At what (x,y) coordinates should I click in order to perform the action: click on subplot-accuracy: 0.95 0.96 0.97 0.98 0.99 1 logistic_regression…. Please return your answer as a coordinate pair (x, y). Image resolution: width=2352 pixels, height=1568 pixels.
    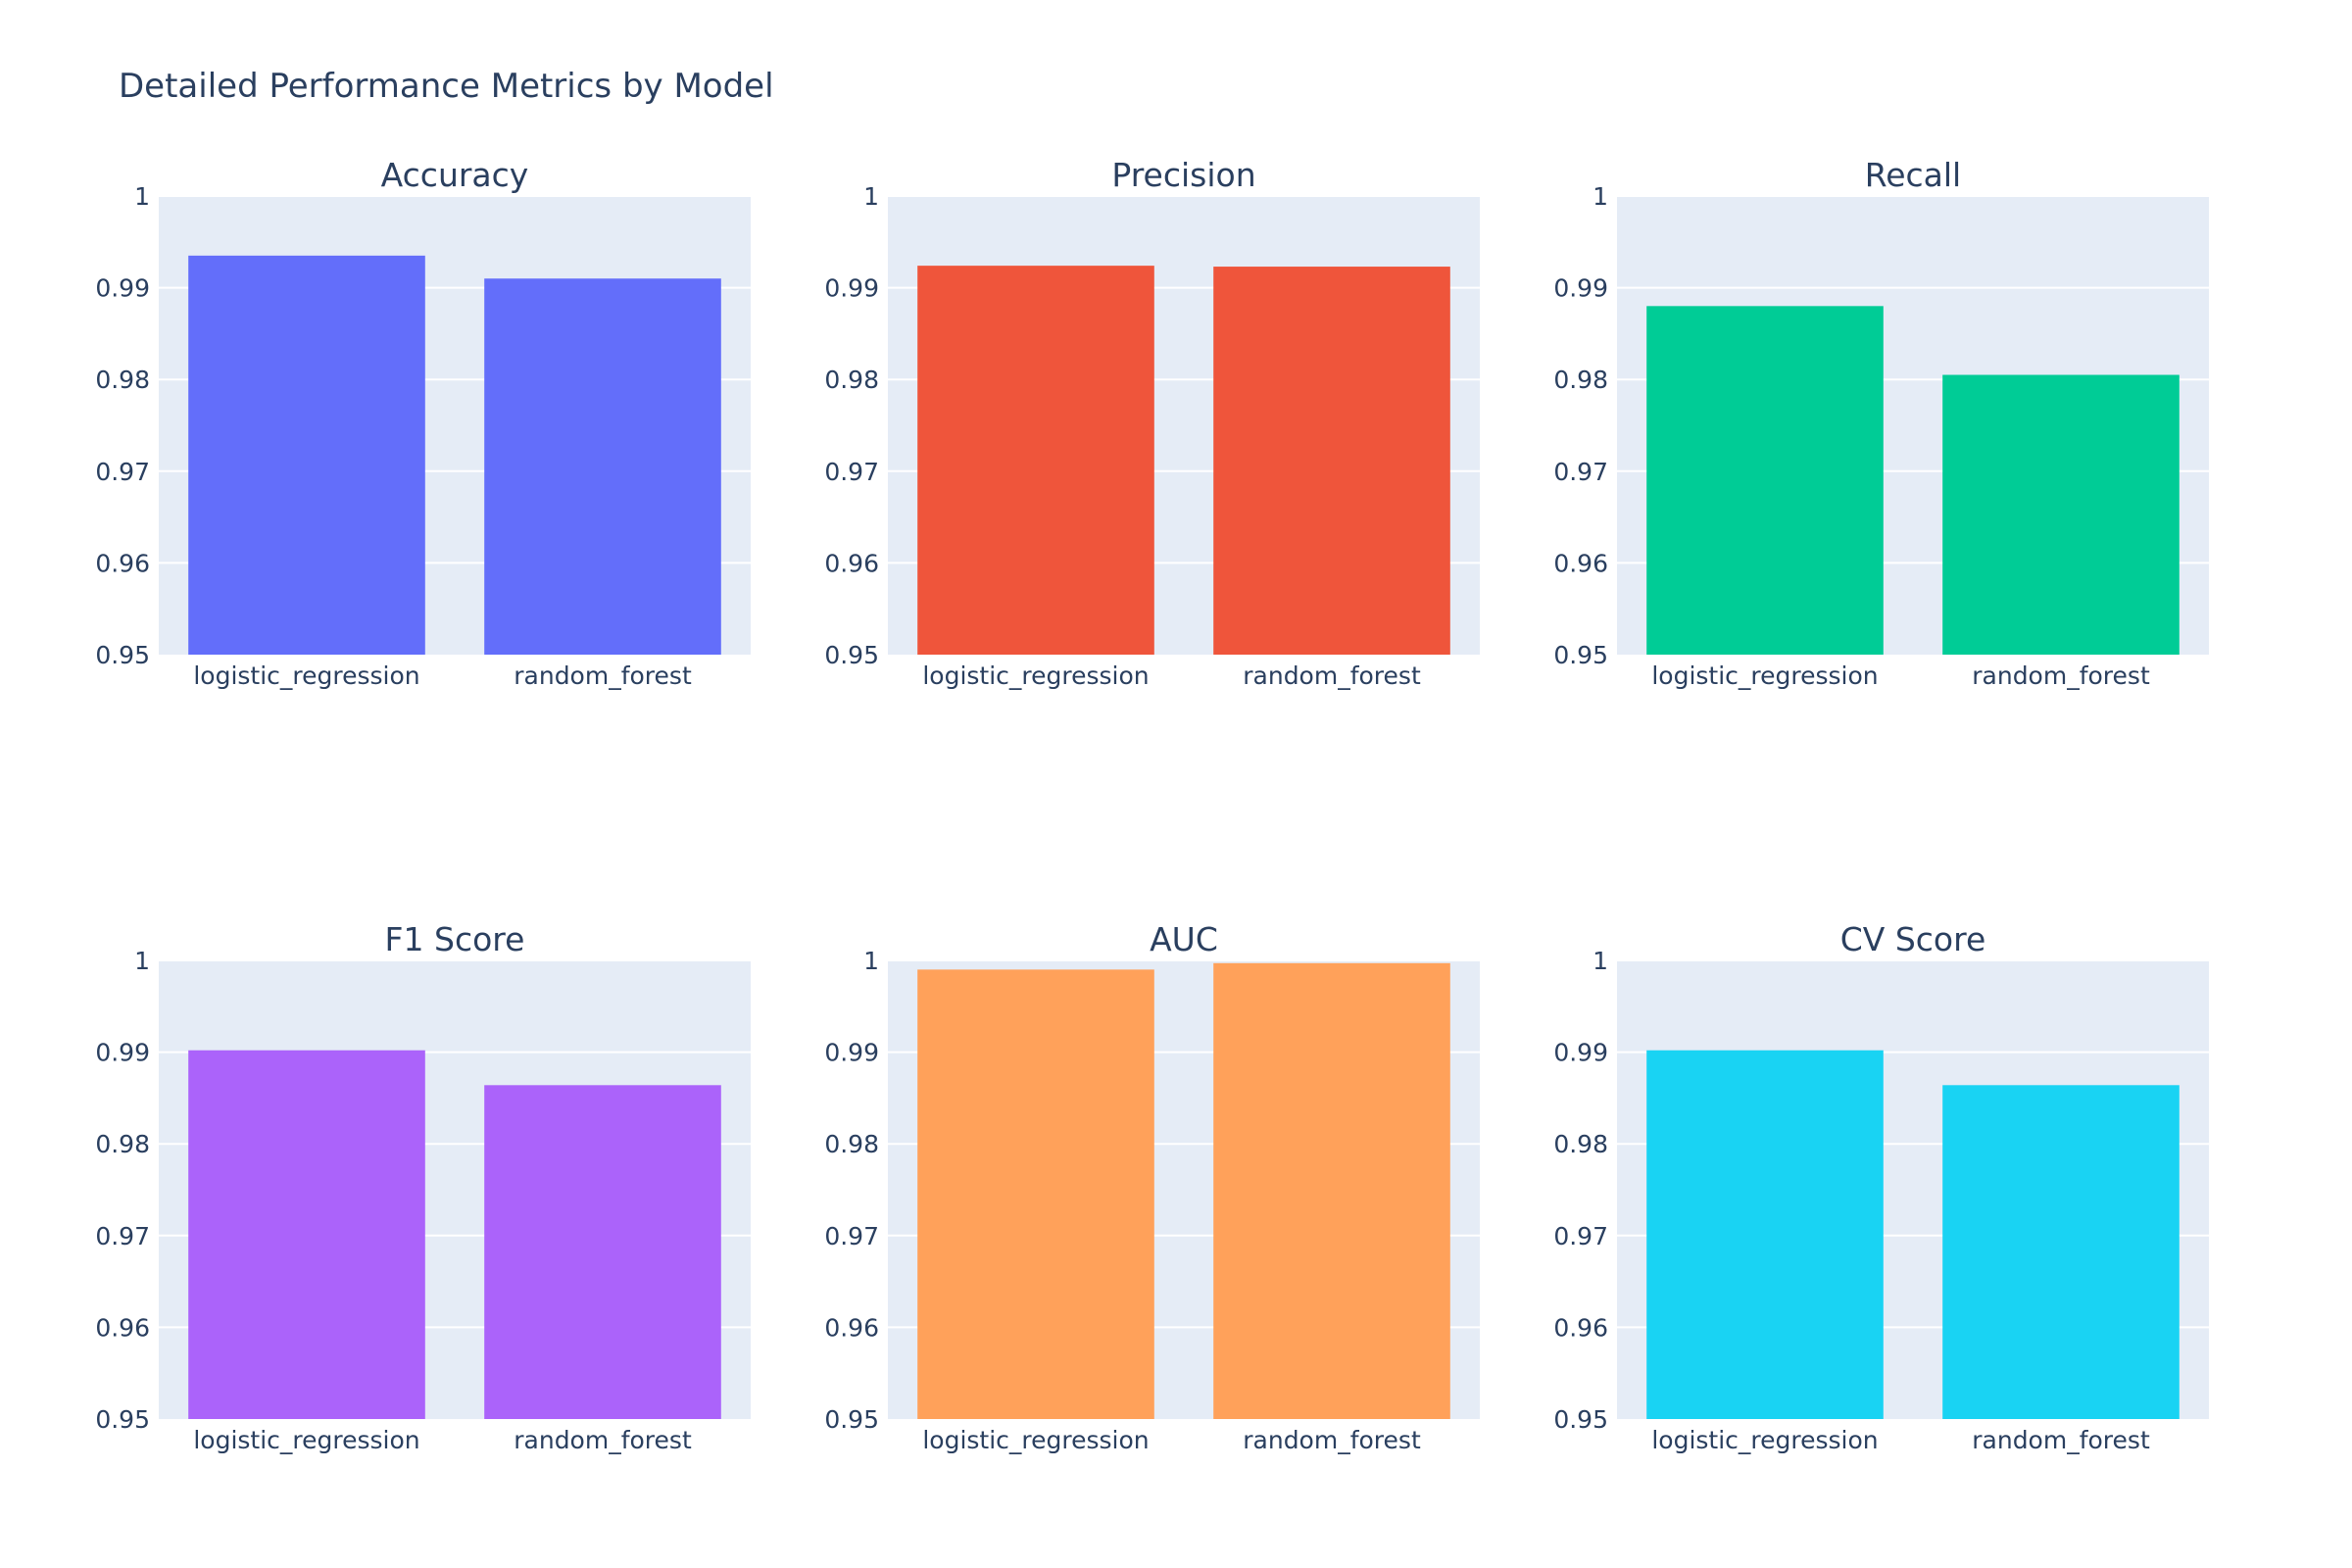
    Looking at the image, I should click on (423, 423).